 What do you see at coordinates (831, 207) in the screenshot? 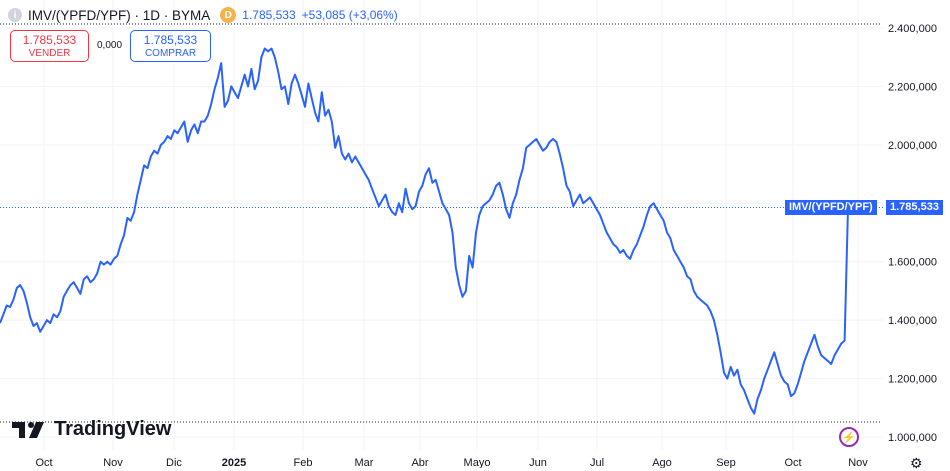
I see `series-name-tag: IMV/(YPFD/YPF)` at bounding box center [831, 207].